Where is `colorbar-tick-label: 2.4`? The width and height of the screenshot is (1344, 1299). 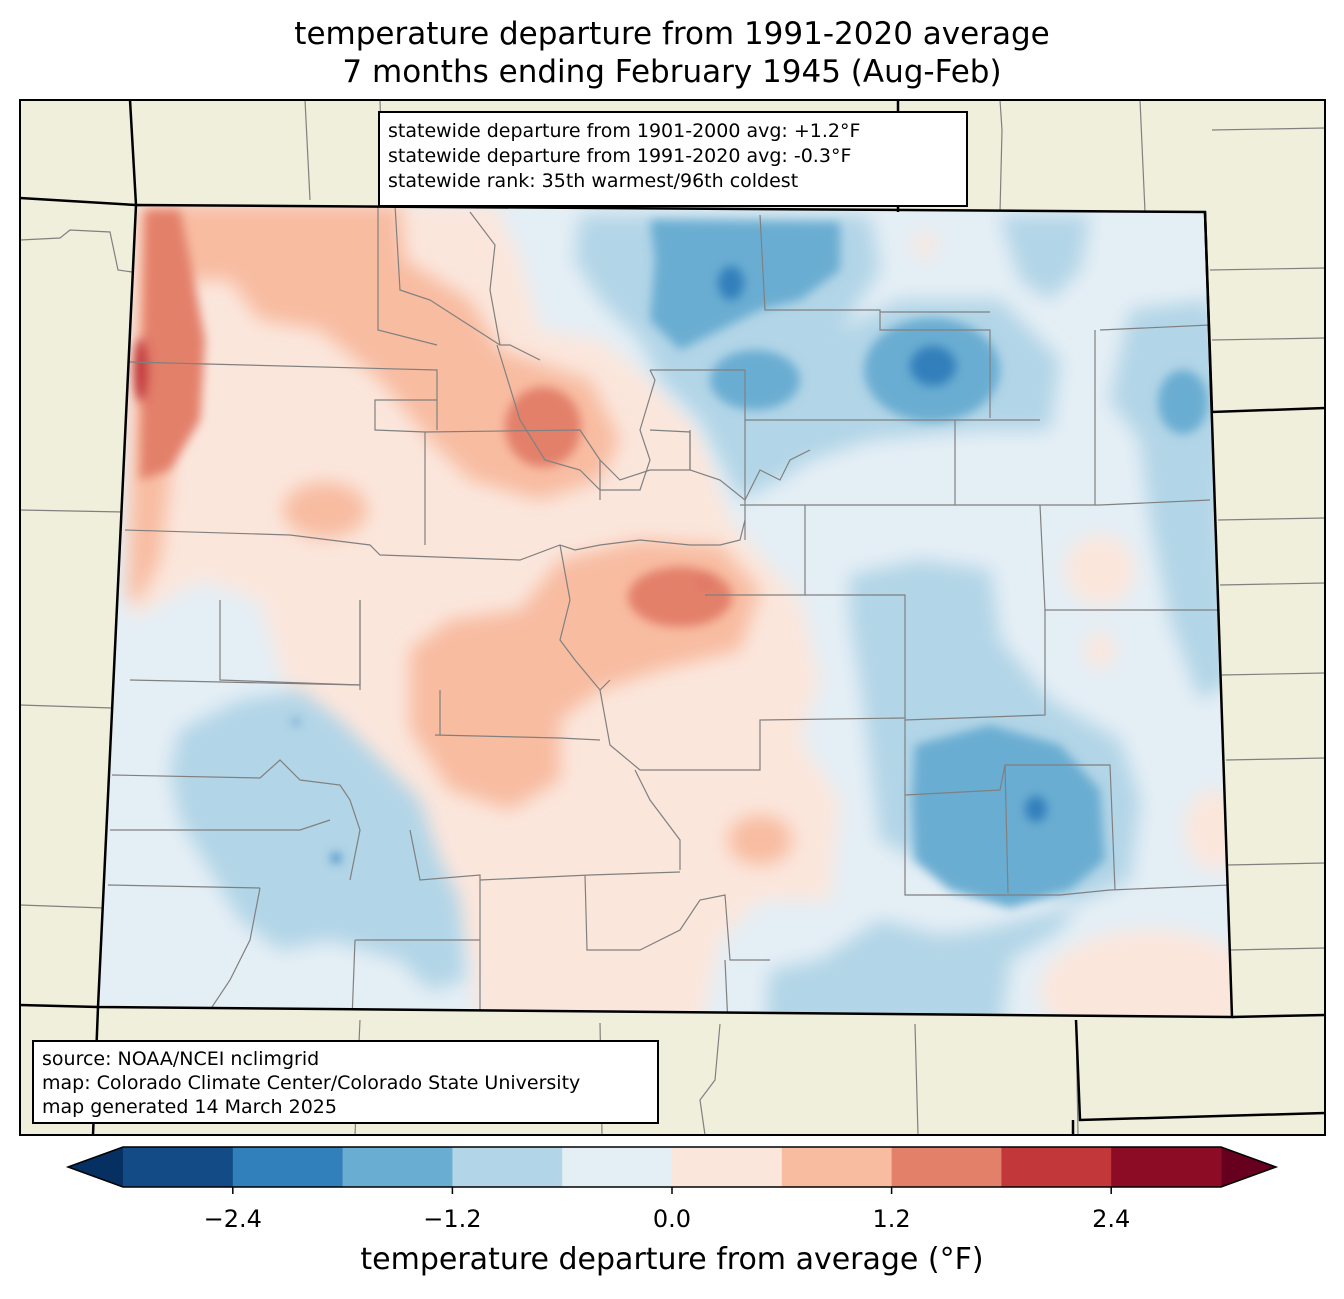 colorbar-tick-label: 2.4 is located at coordinates (1111, 1219).